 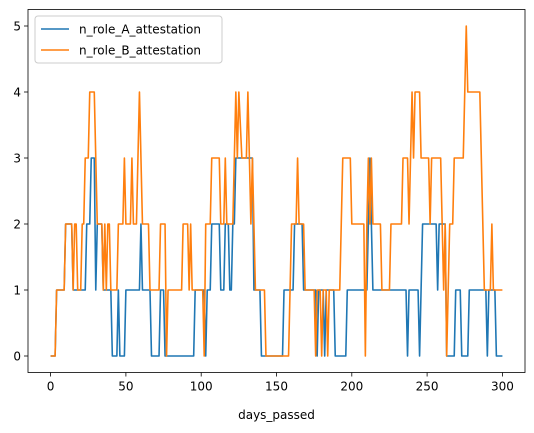 What do you see at coordinates (125, 387) in the screenshot?
I see `x-tick-label: 50` at bounding box center [125, 387].